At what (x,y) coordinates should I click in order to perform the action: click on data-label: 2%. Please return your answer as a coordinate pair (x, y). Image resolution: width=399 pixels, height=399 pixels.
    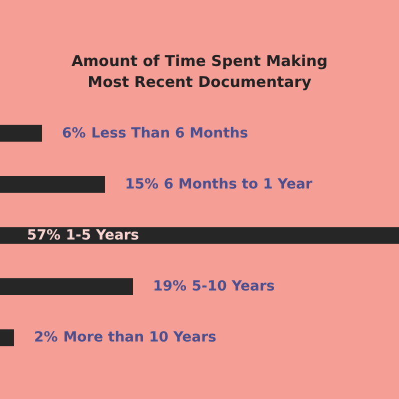
    Looking at the image, I should click on (46, 338).